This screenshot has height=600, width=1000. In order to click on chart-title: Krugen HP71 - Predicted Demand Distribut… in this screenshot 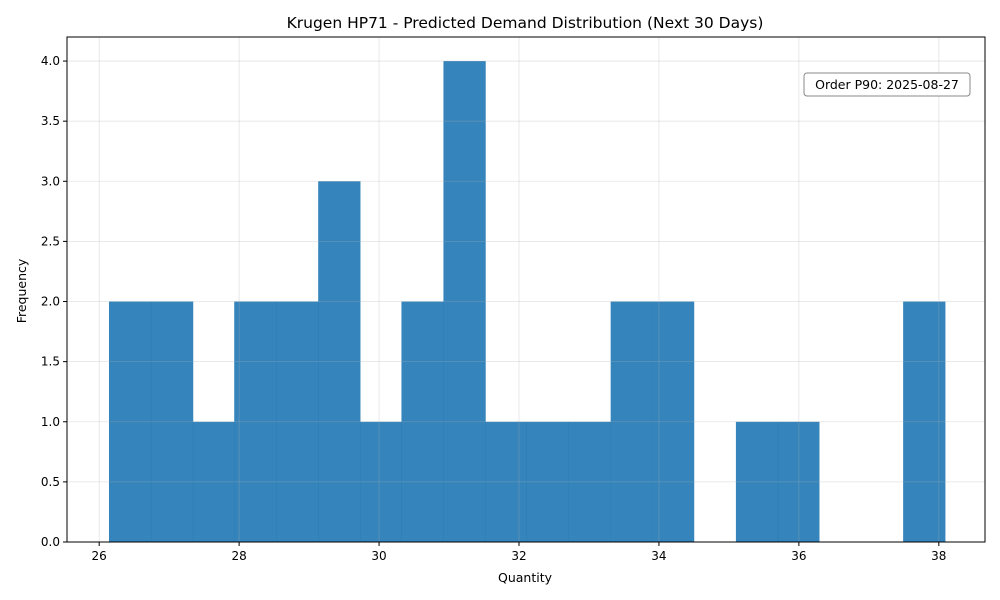, I will do `click(525, 23)`.